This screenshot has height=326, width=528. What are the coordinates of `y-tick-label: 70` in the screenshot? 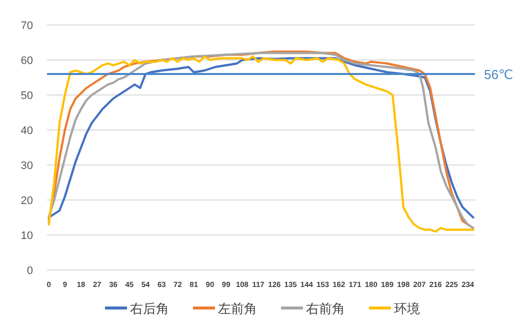 It's located at (26, 26).